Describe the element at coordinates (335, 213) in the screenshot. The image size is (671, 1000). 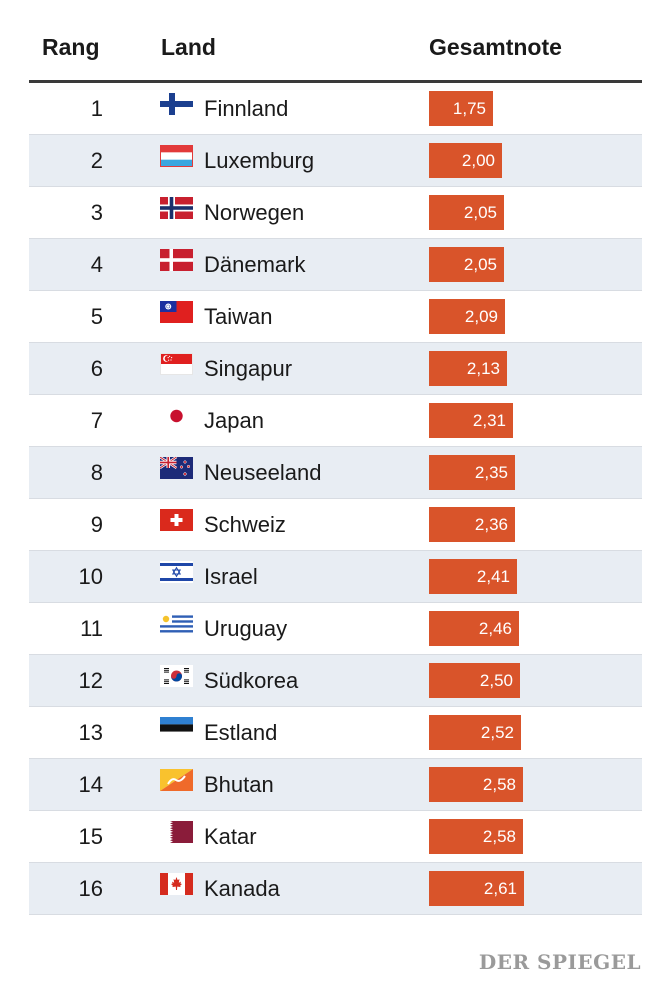
I see `table-row: 3 Norwegen 2,05` at that location.